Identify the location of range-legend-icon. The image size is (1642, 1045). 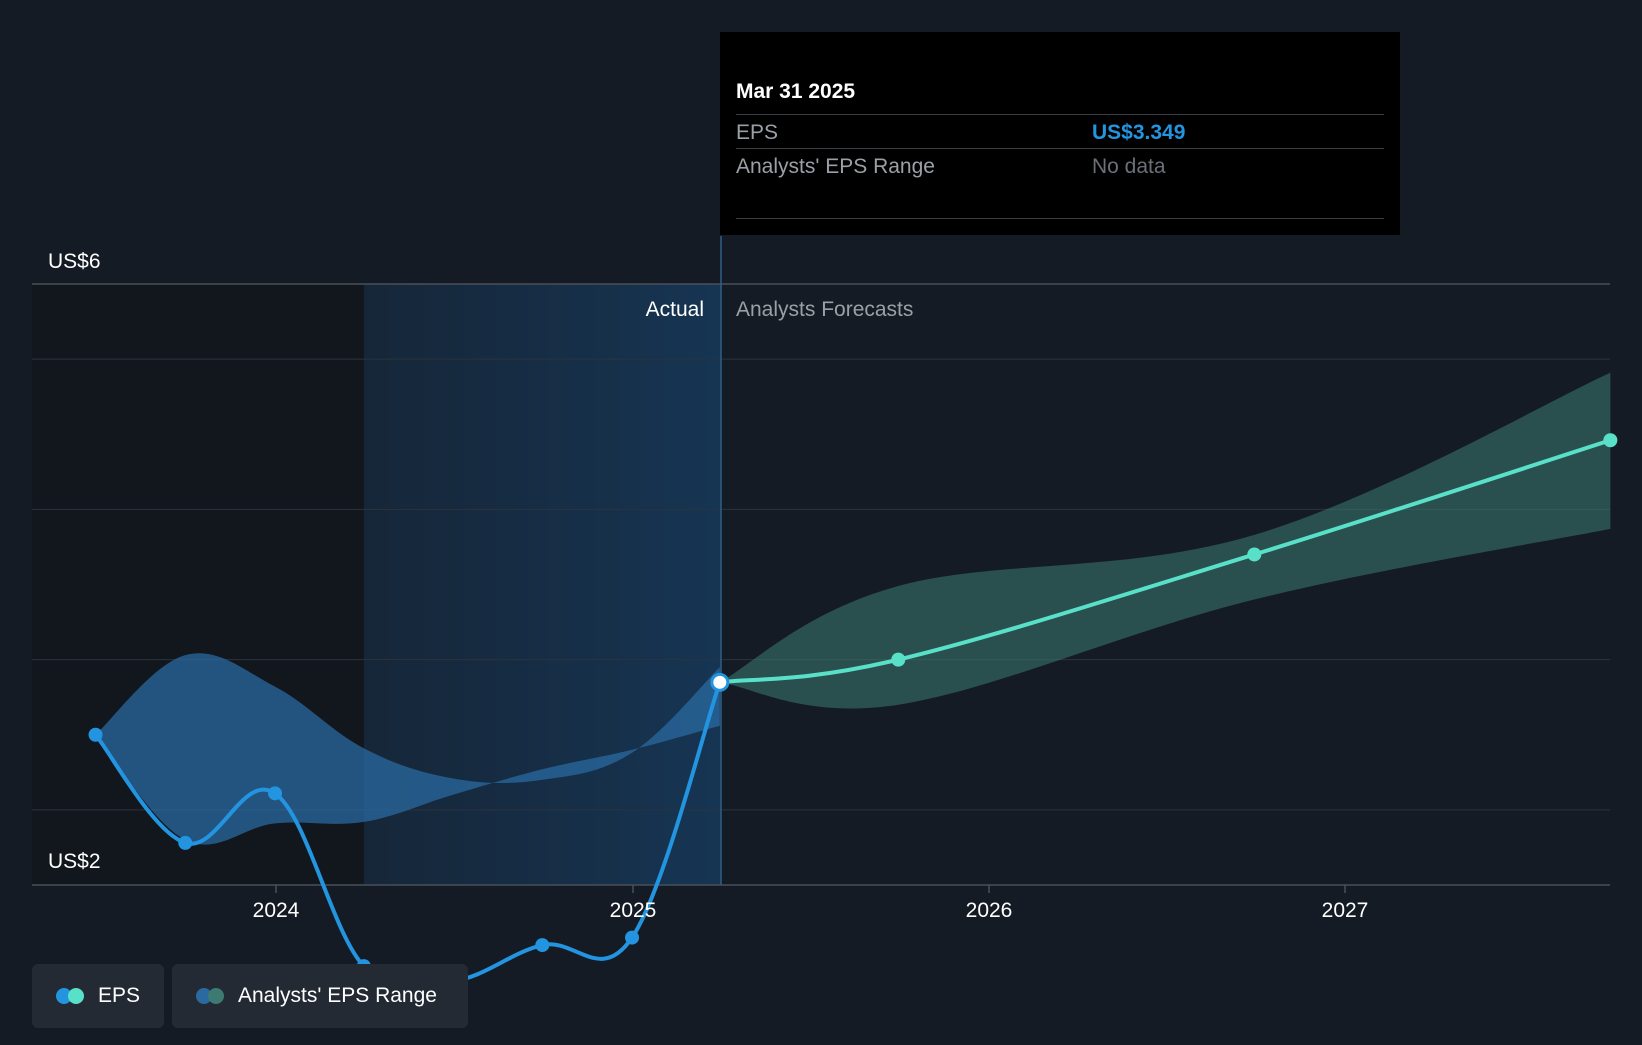
(211, 996).